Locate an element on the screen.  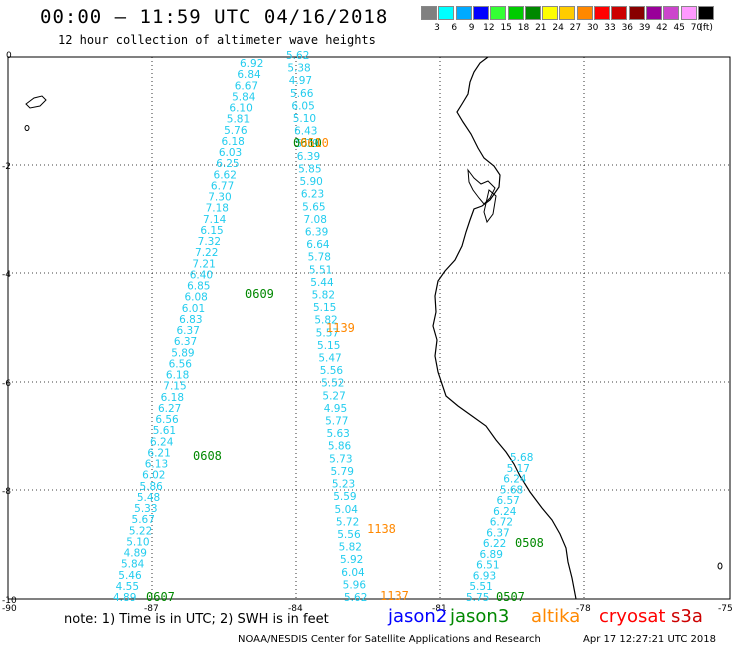
satellite-label-cryosat: cryosat is located at coordinates (632, 616).